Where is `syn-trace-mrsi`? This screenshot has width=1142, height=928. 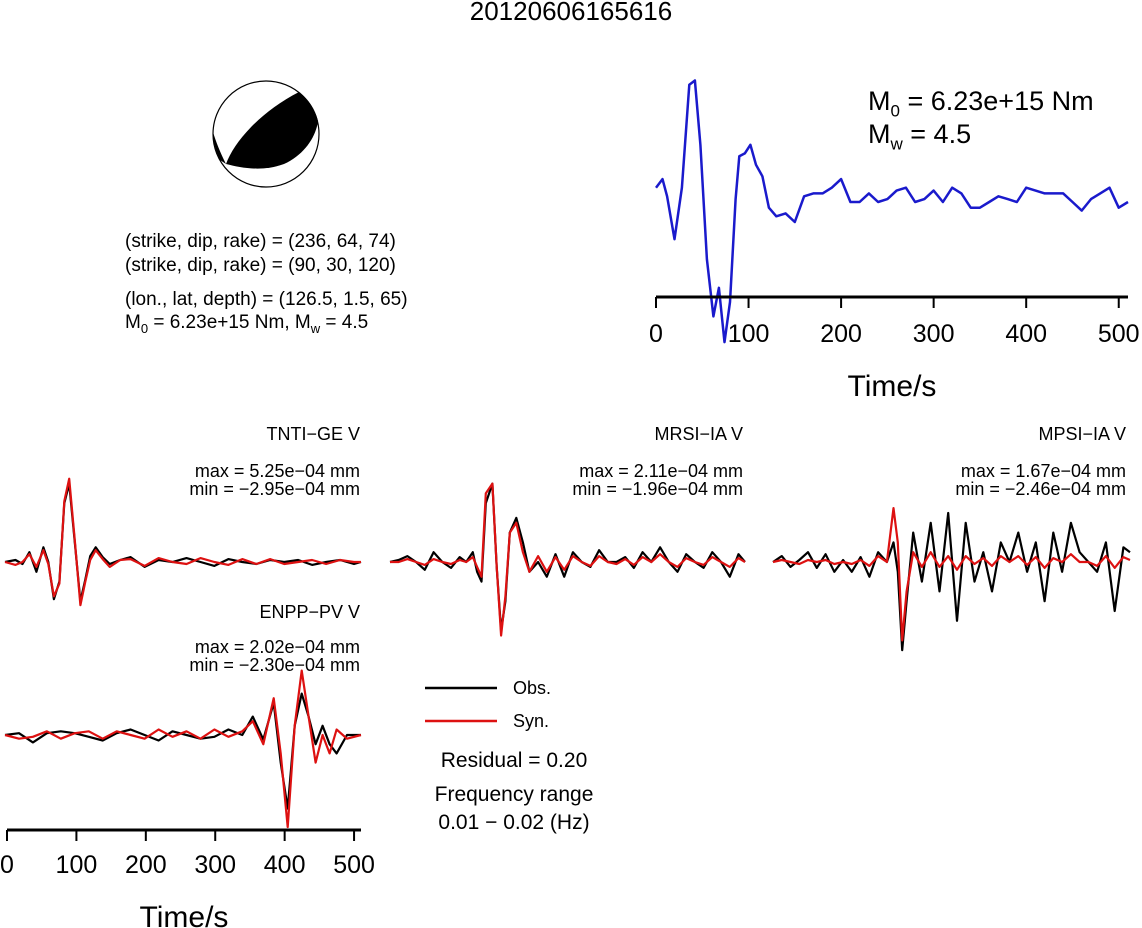
syn-trace-mrsi is located at coordinates (568, 559).